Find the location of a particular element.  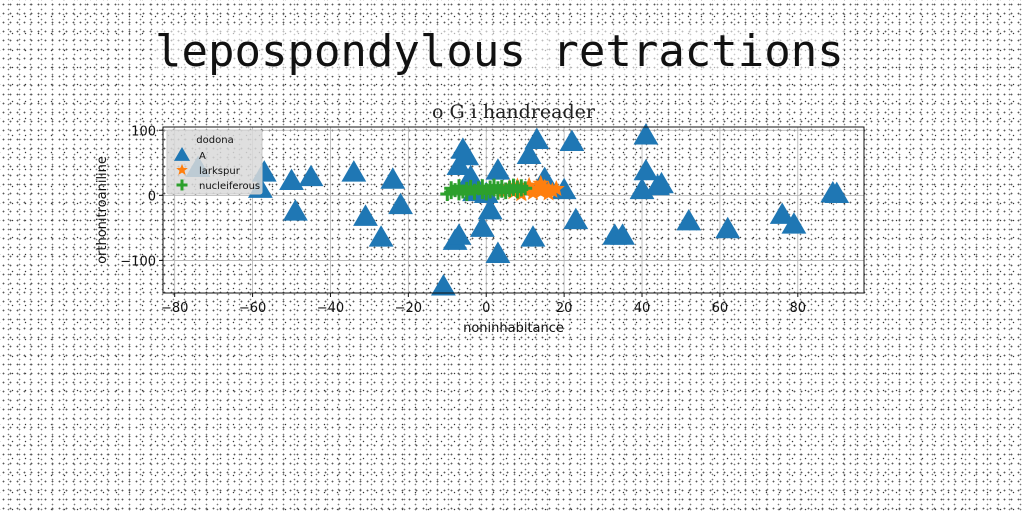

y-axis-label: orthonitroaniline is located at coordinates (102, 210).